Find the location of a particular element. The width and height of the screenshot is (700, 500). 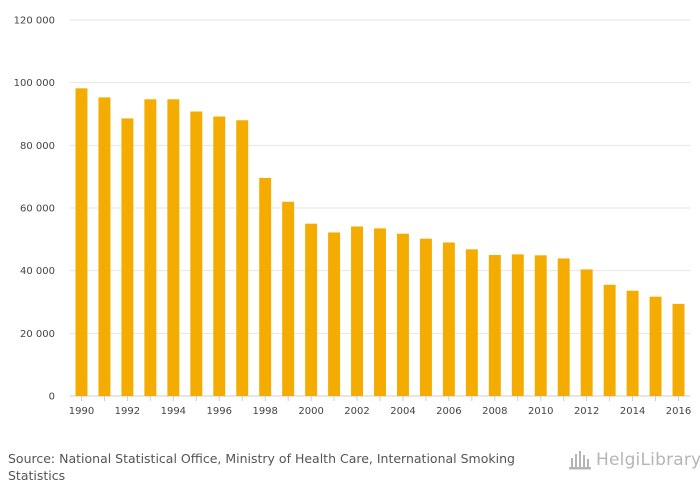

y-tick-label: 100 000 is located at coordinates (34, 83).